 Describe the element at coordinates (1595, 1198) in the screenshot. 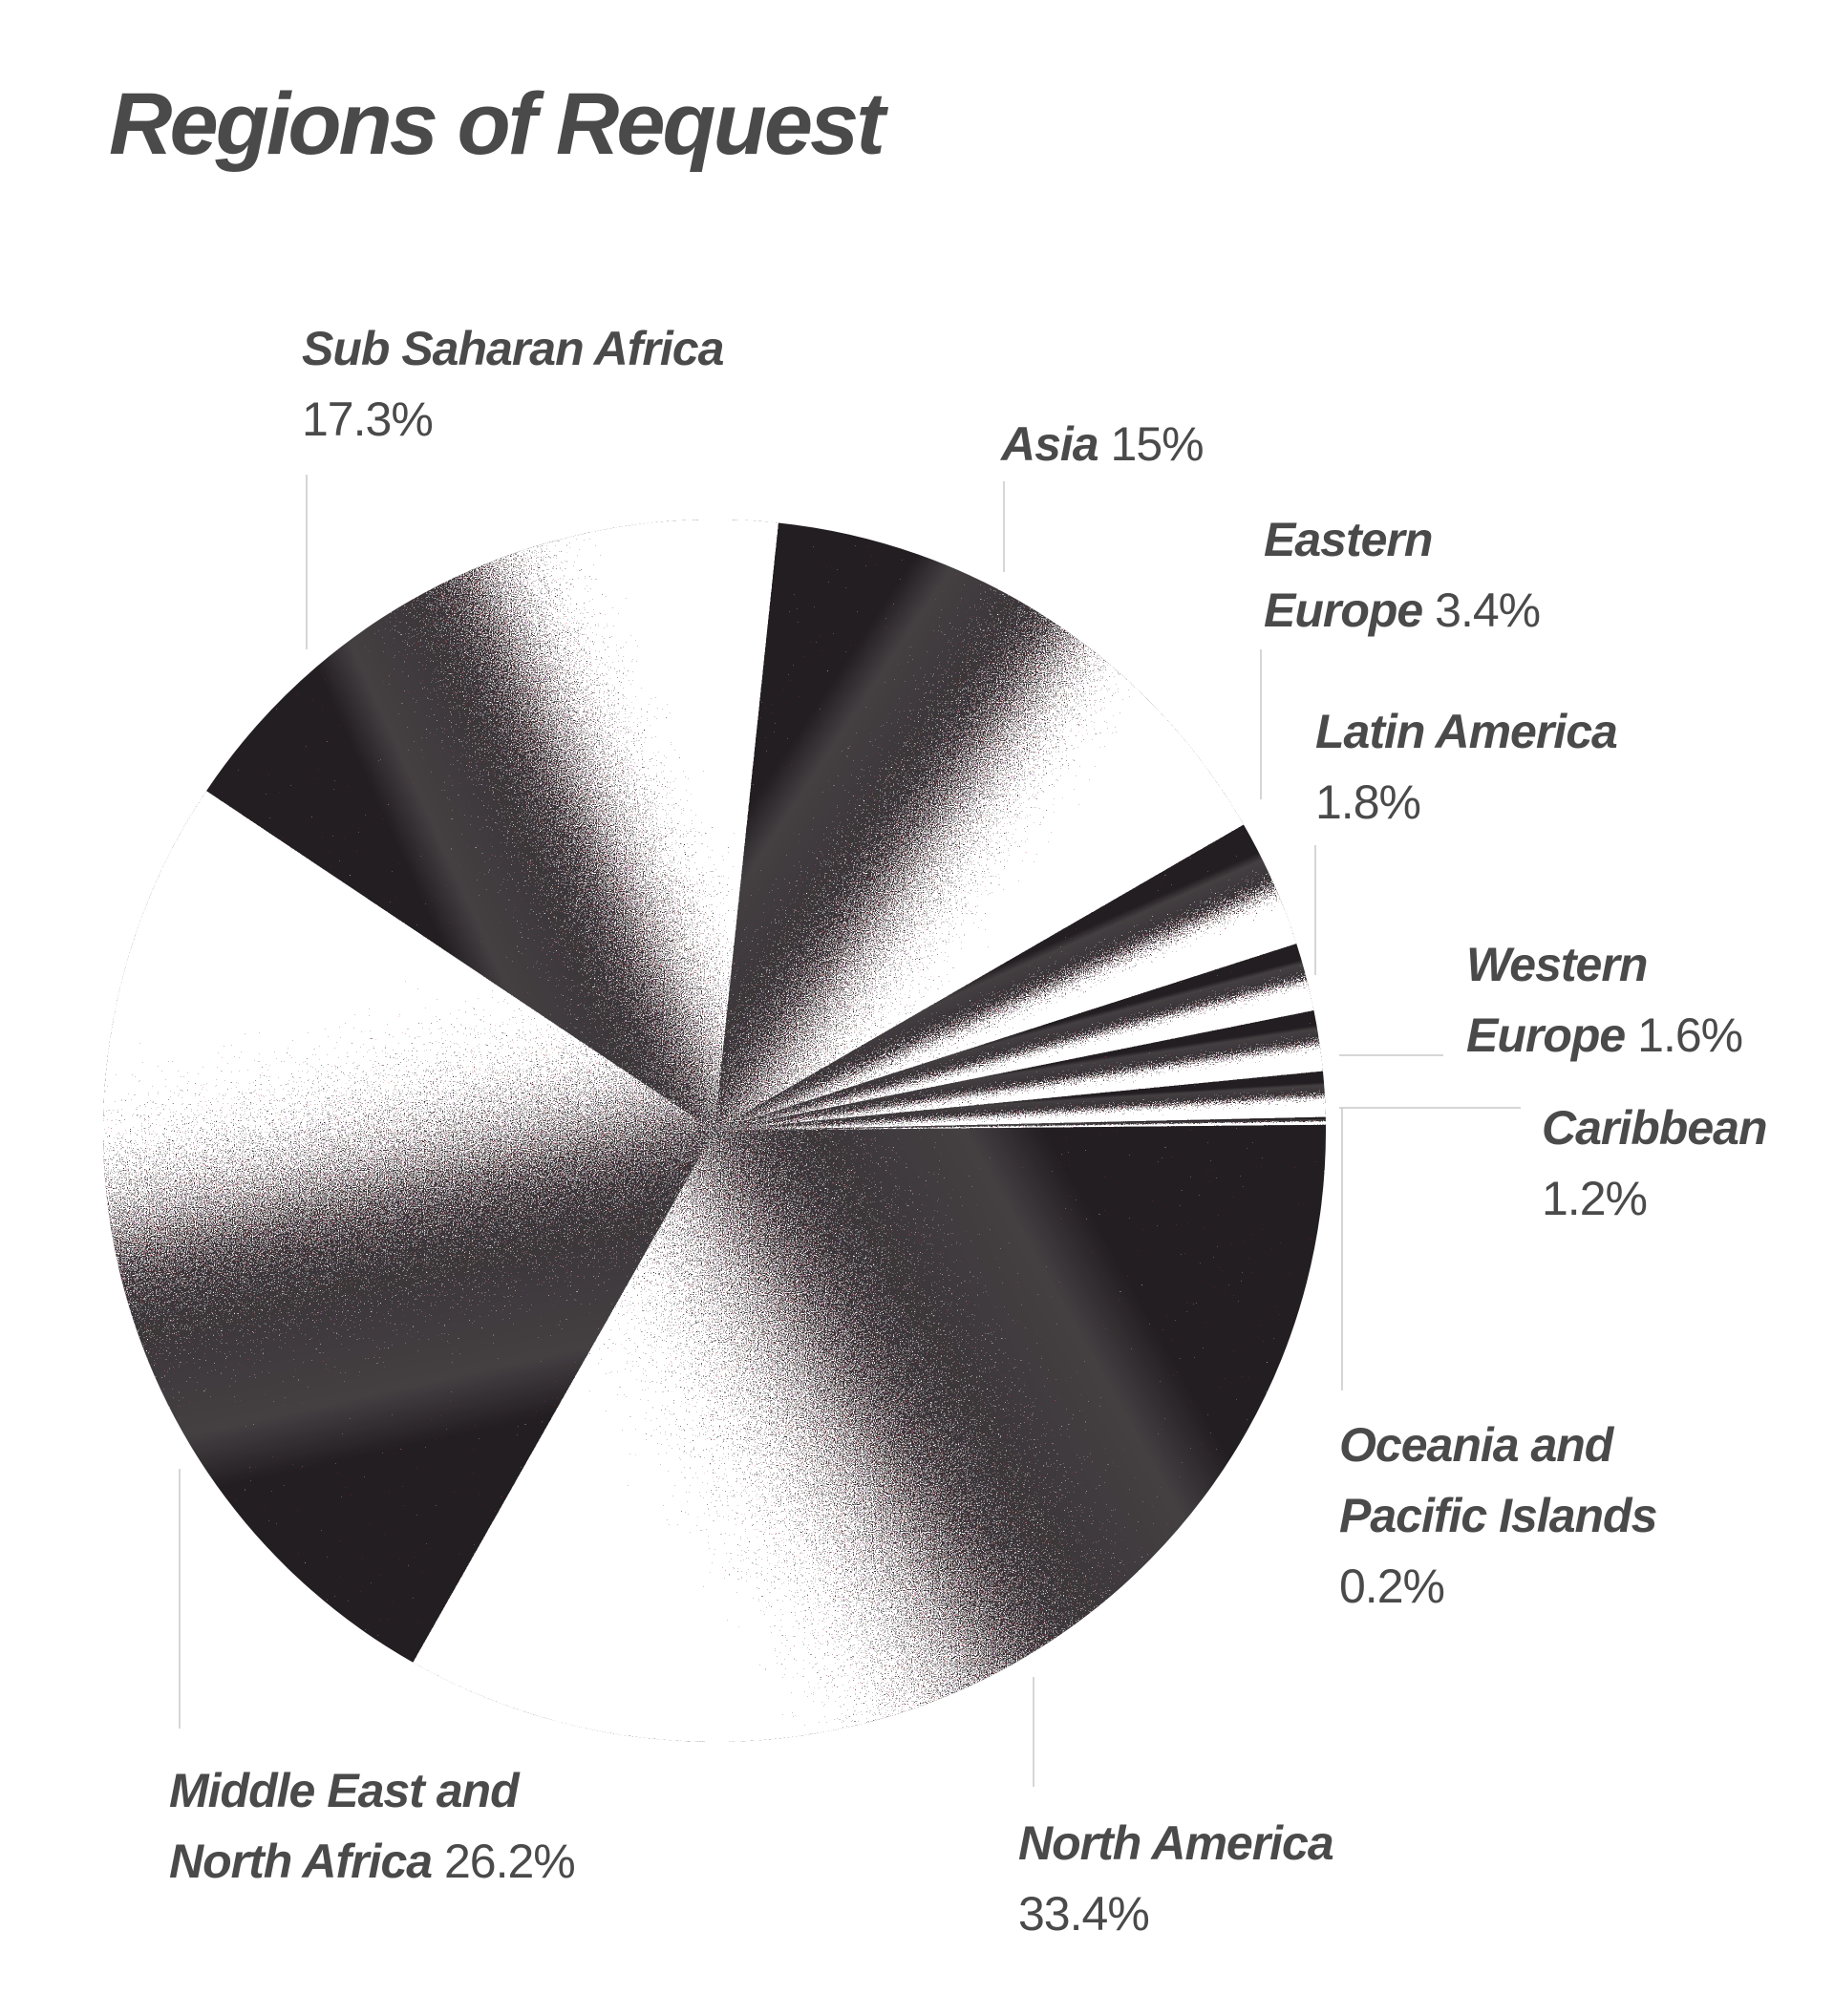

I see `value-label: 1.2%` at that location.